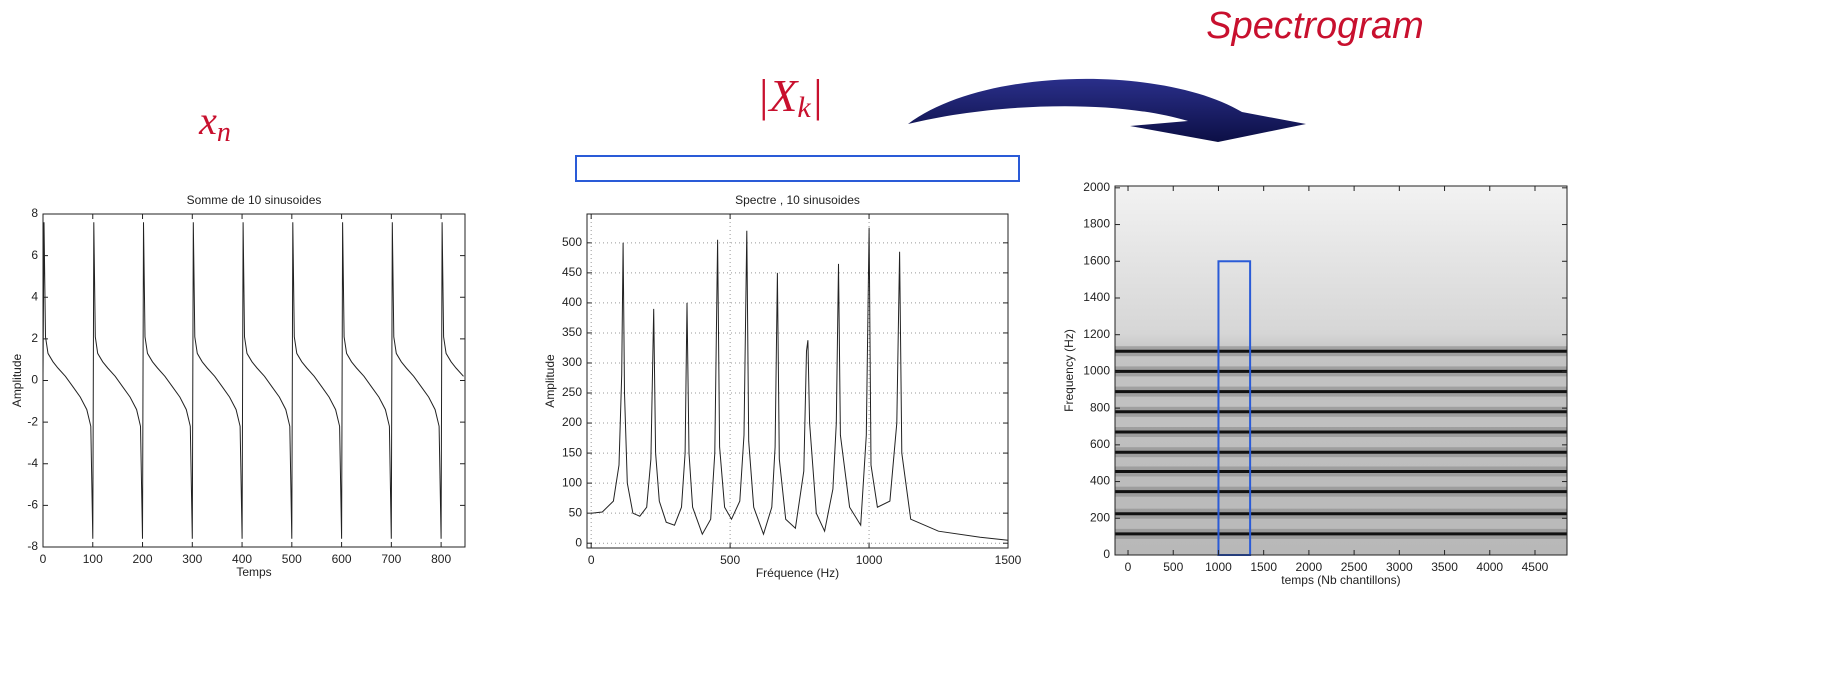 This screenshot has height=700, width=1847. What do you see at coordinates (34, 296) in the screenshot?
I see `y-tick-label: 4` at bounding box center [34, 296].